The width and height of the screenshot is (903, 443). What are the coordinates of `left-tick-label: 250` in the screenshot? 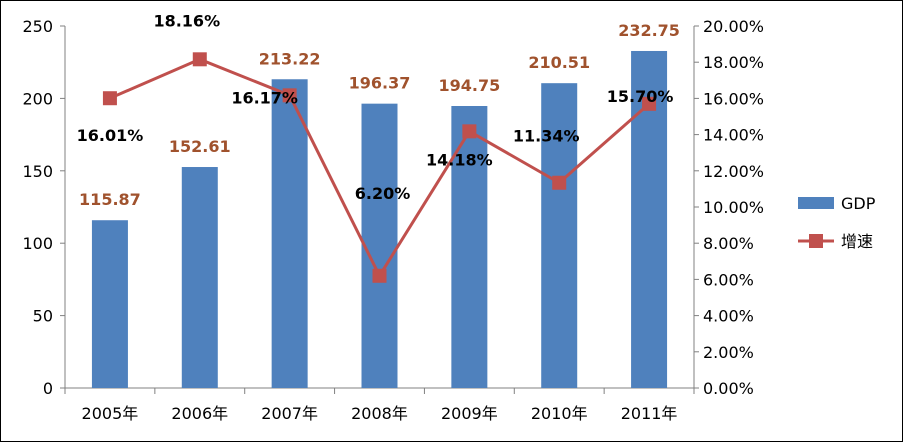 It's located at (37, 26).